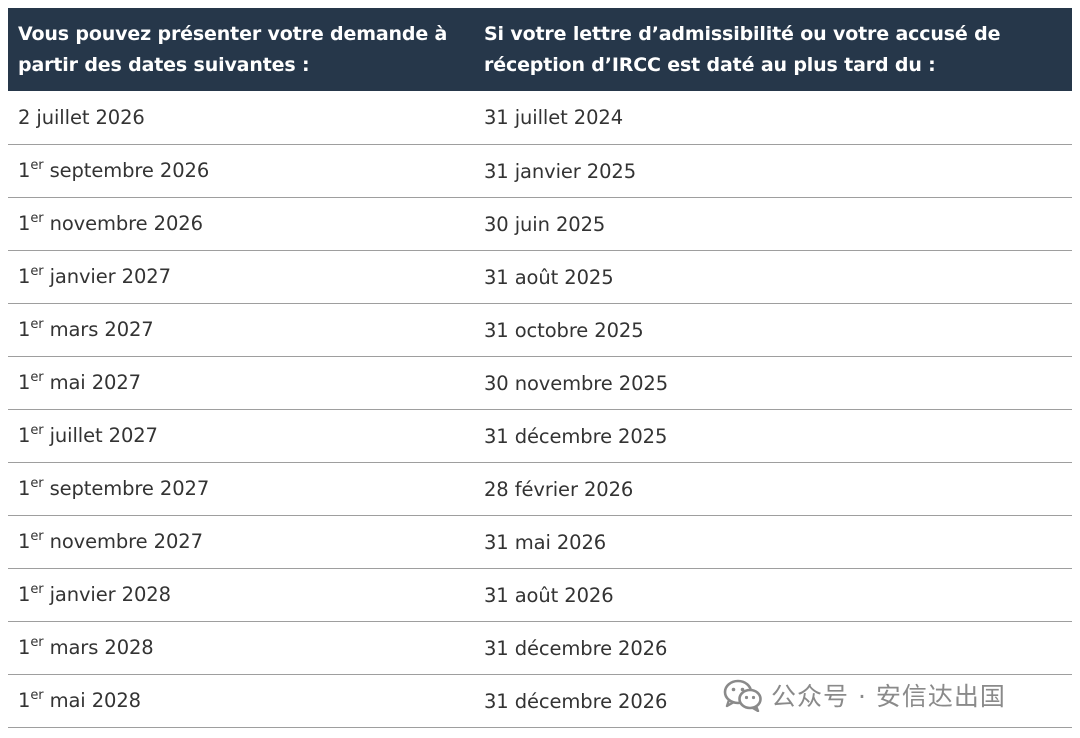 This screenshot has height=738, width=1080. What do you see at coordinates (123, 223) in the screenshot?
I see `start-date-month-year: novembre 2026` at bounding box center [123, 223].